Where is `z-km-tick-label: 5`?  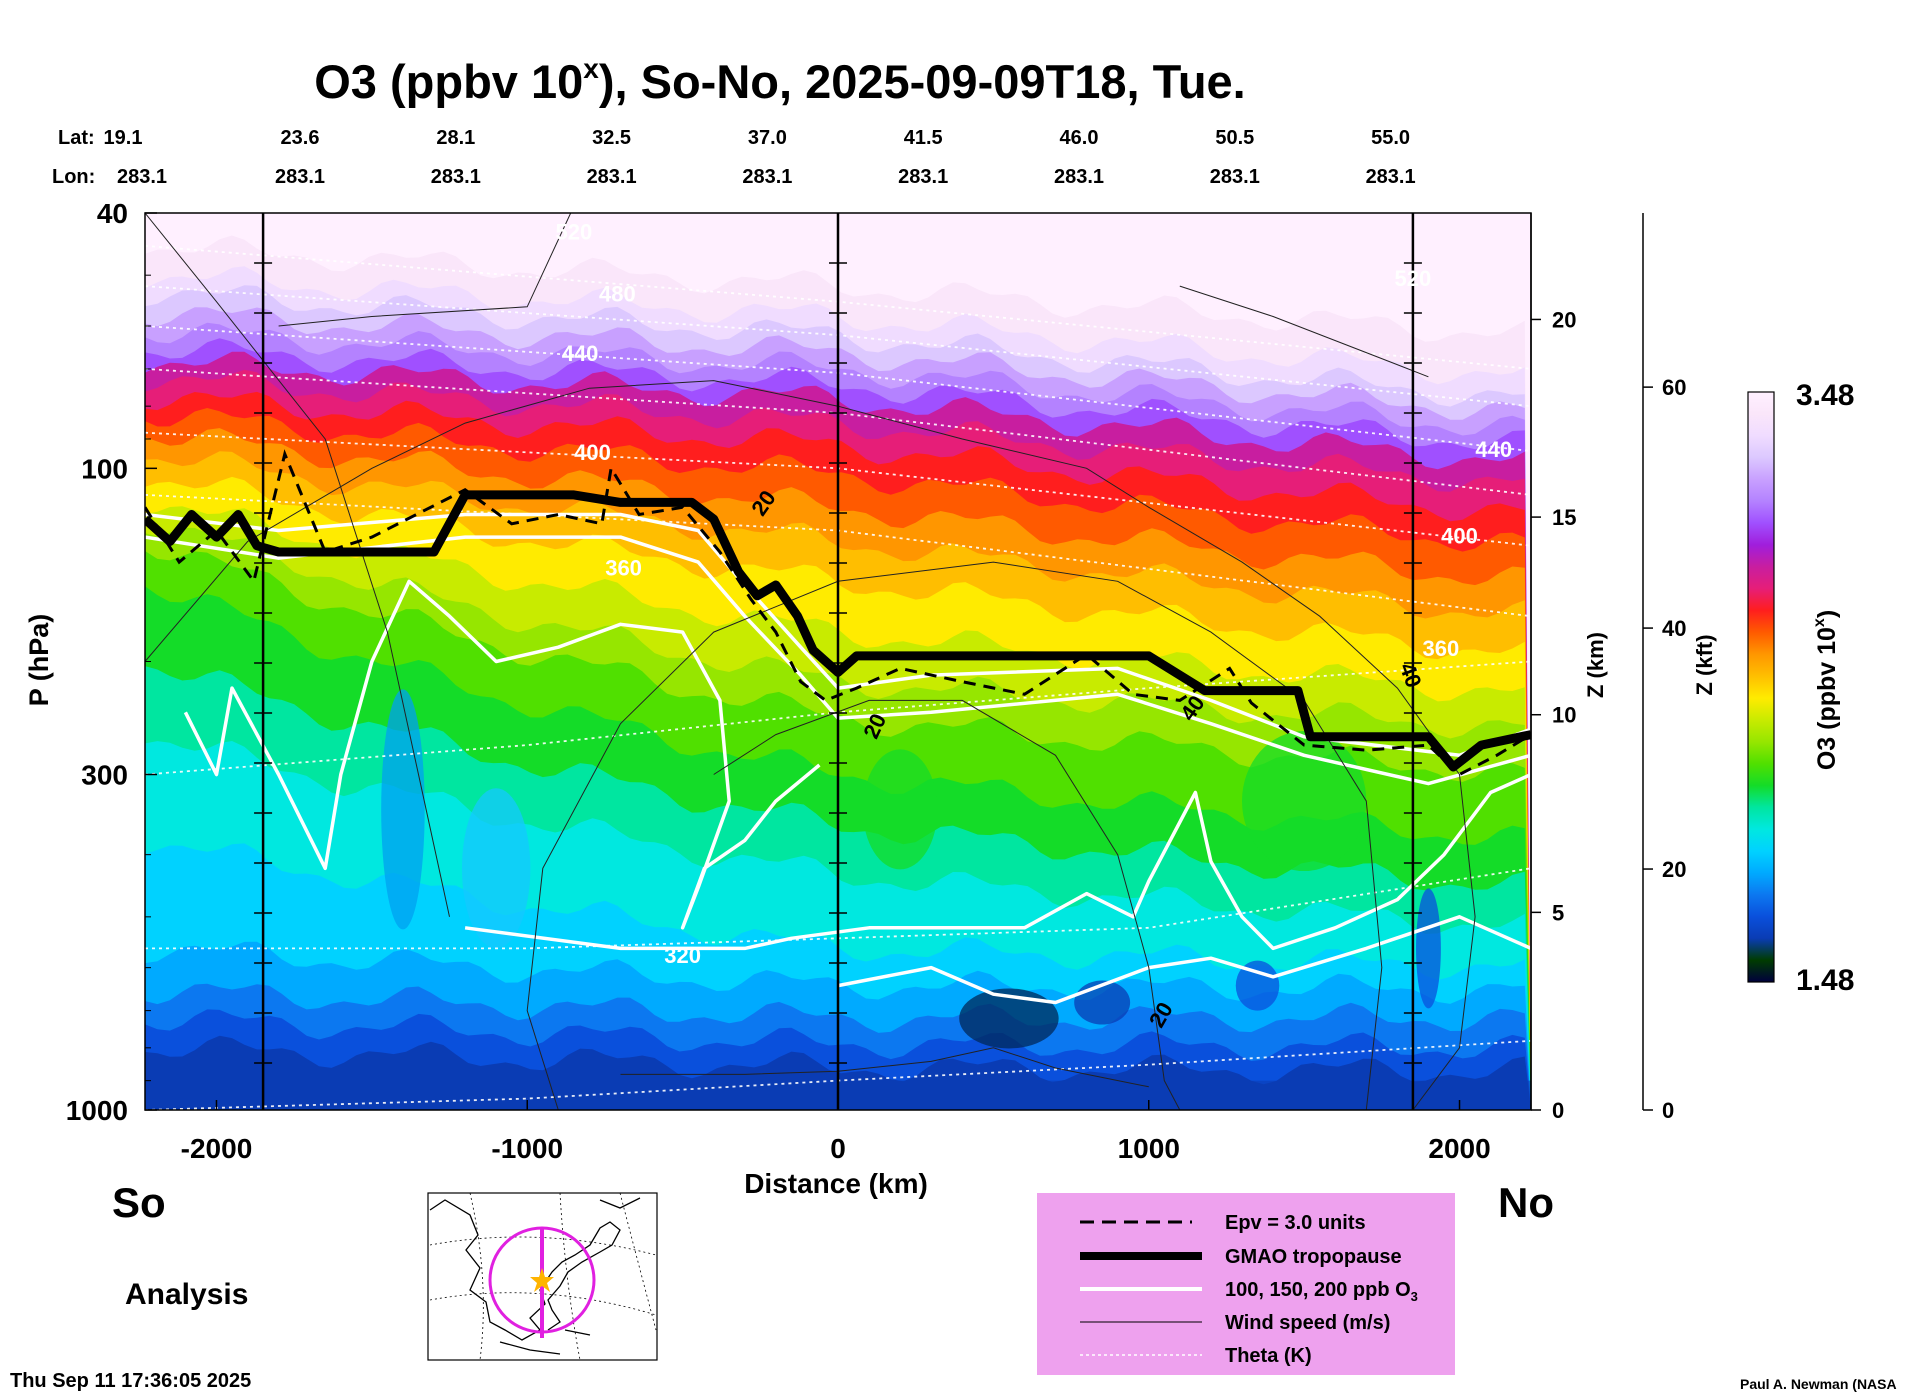
z-km-tick-label: 5 is located at coordinates (1558, 912).